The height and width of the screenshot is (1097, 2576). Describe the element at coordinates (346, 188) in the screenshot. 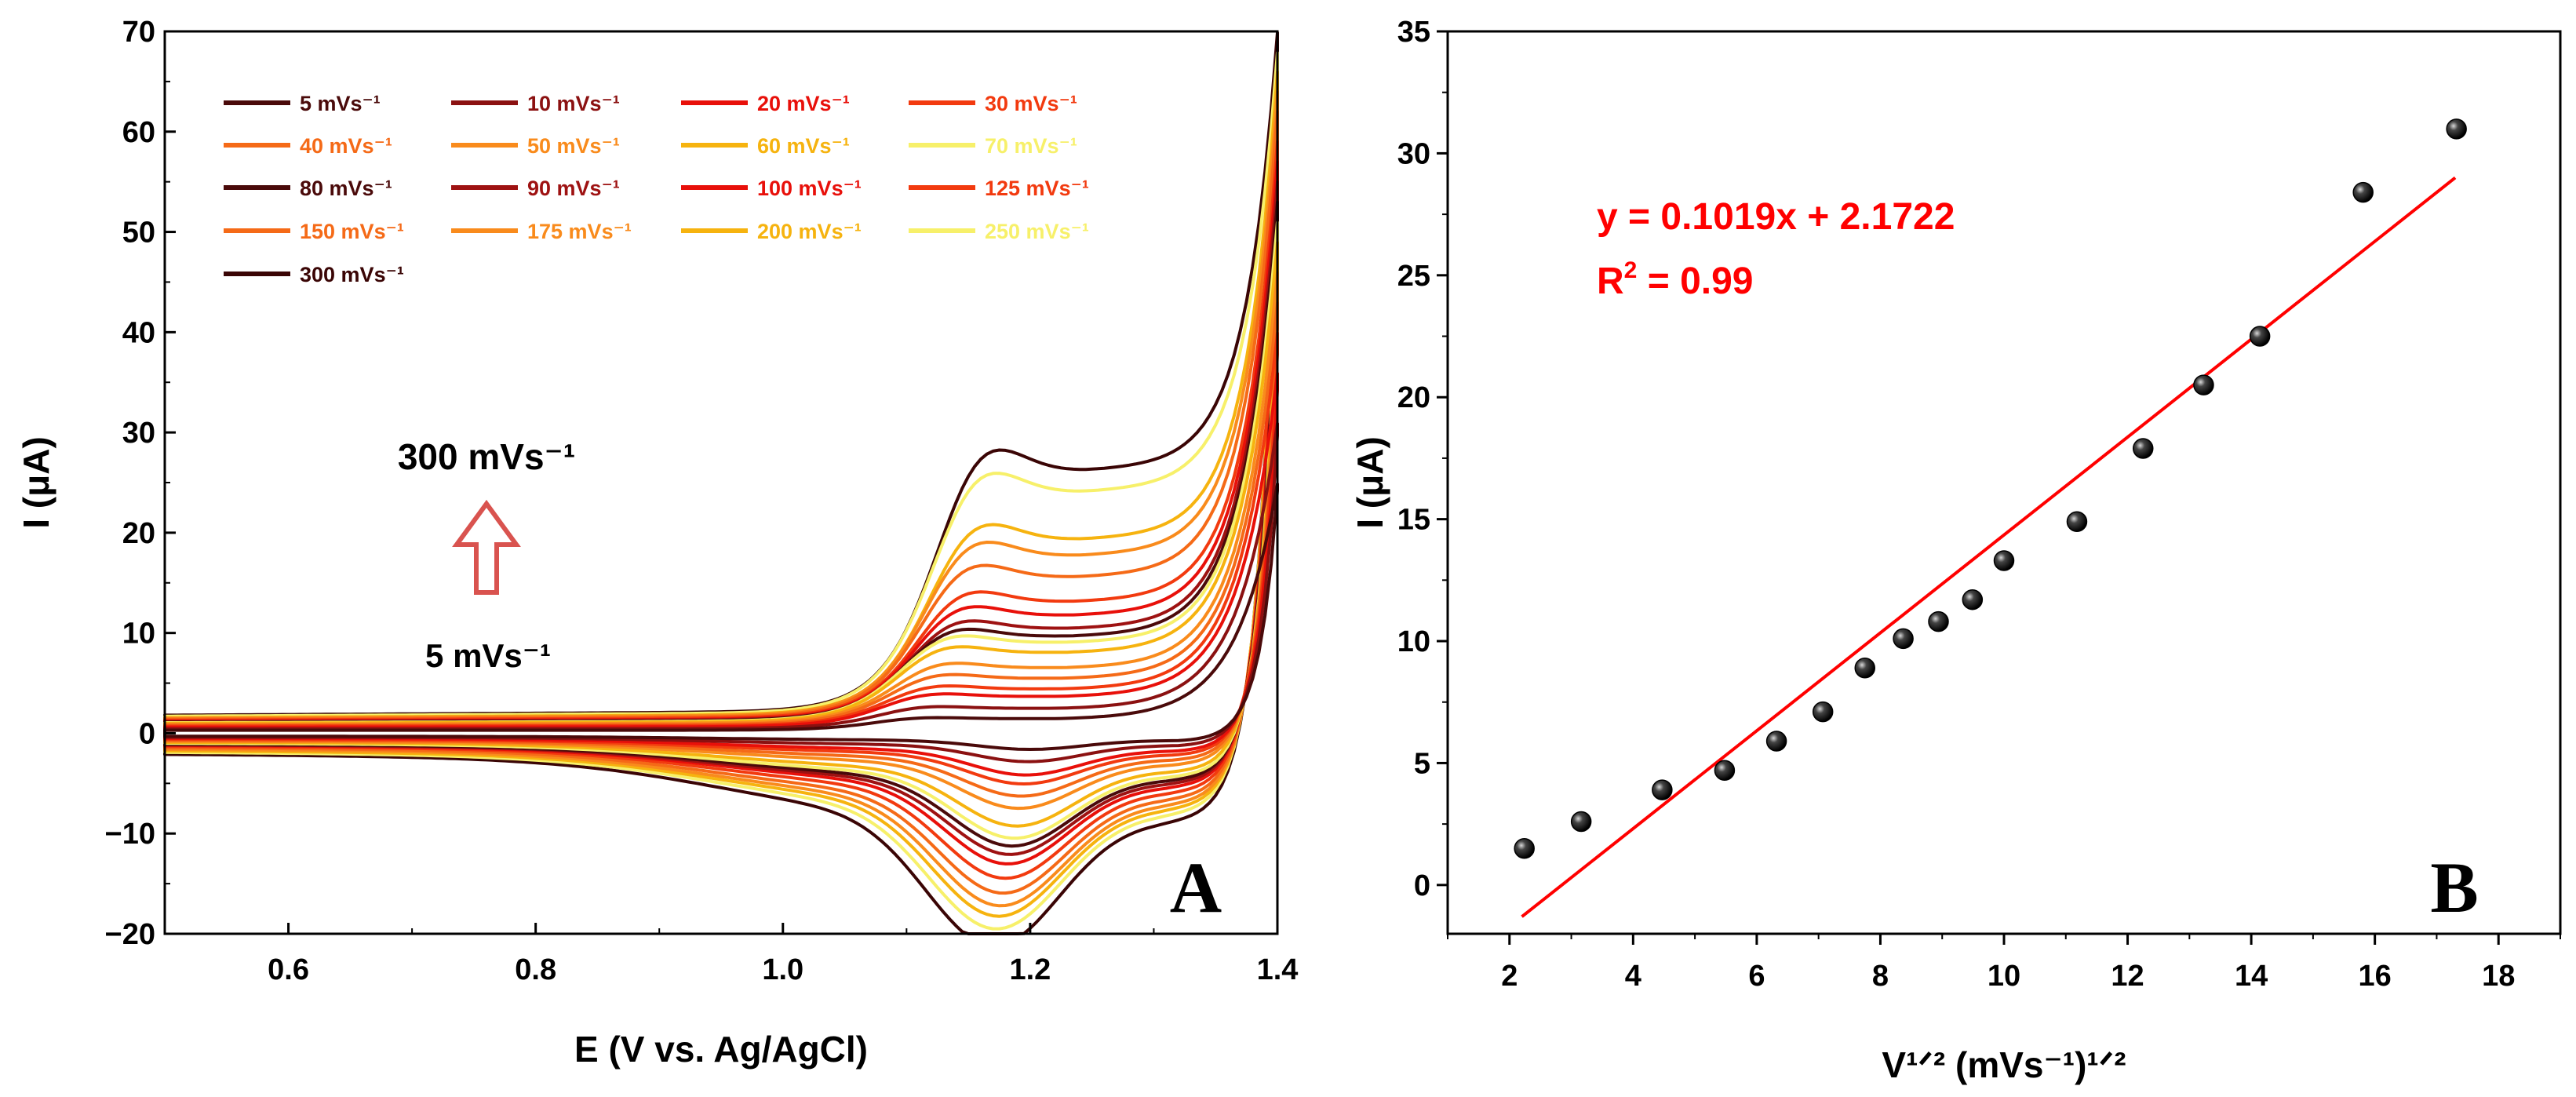

I see `legend-label: 80 mVs⁻¹` at that location.